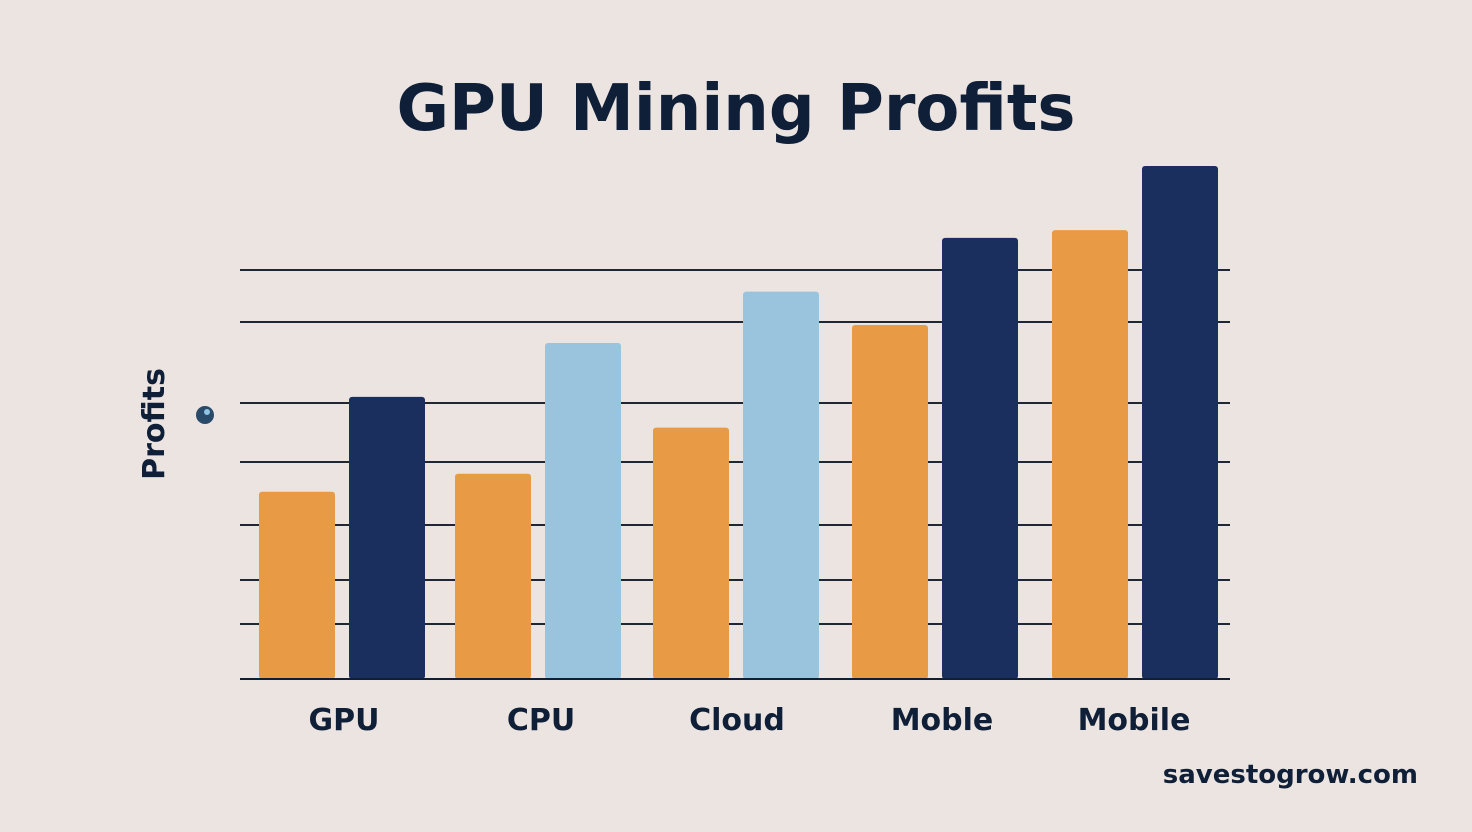 This screenshot has width=1472, height=832. What do you see at coordinates (207, 412) in the screenshot?
I see `y-axis-marker-highlight` at bounding box center [207, 412].